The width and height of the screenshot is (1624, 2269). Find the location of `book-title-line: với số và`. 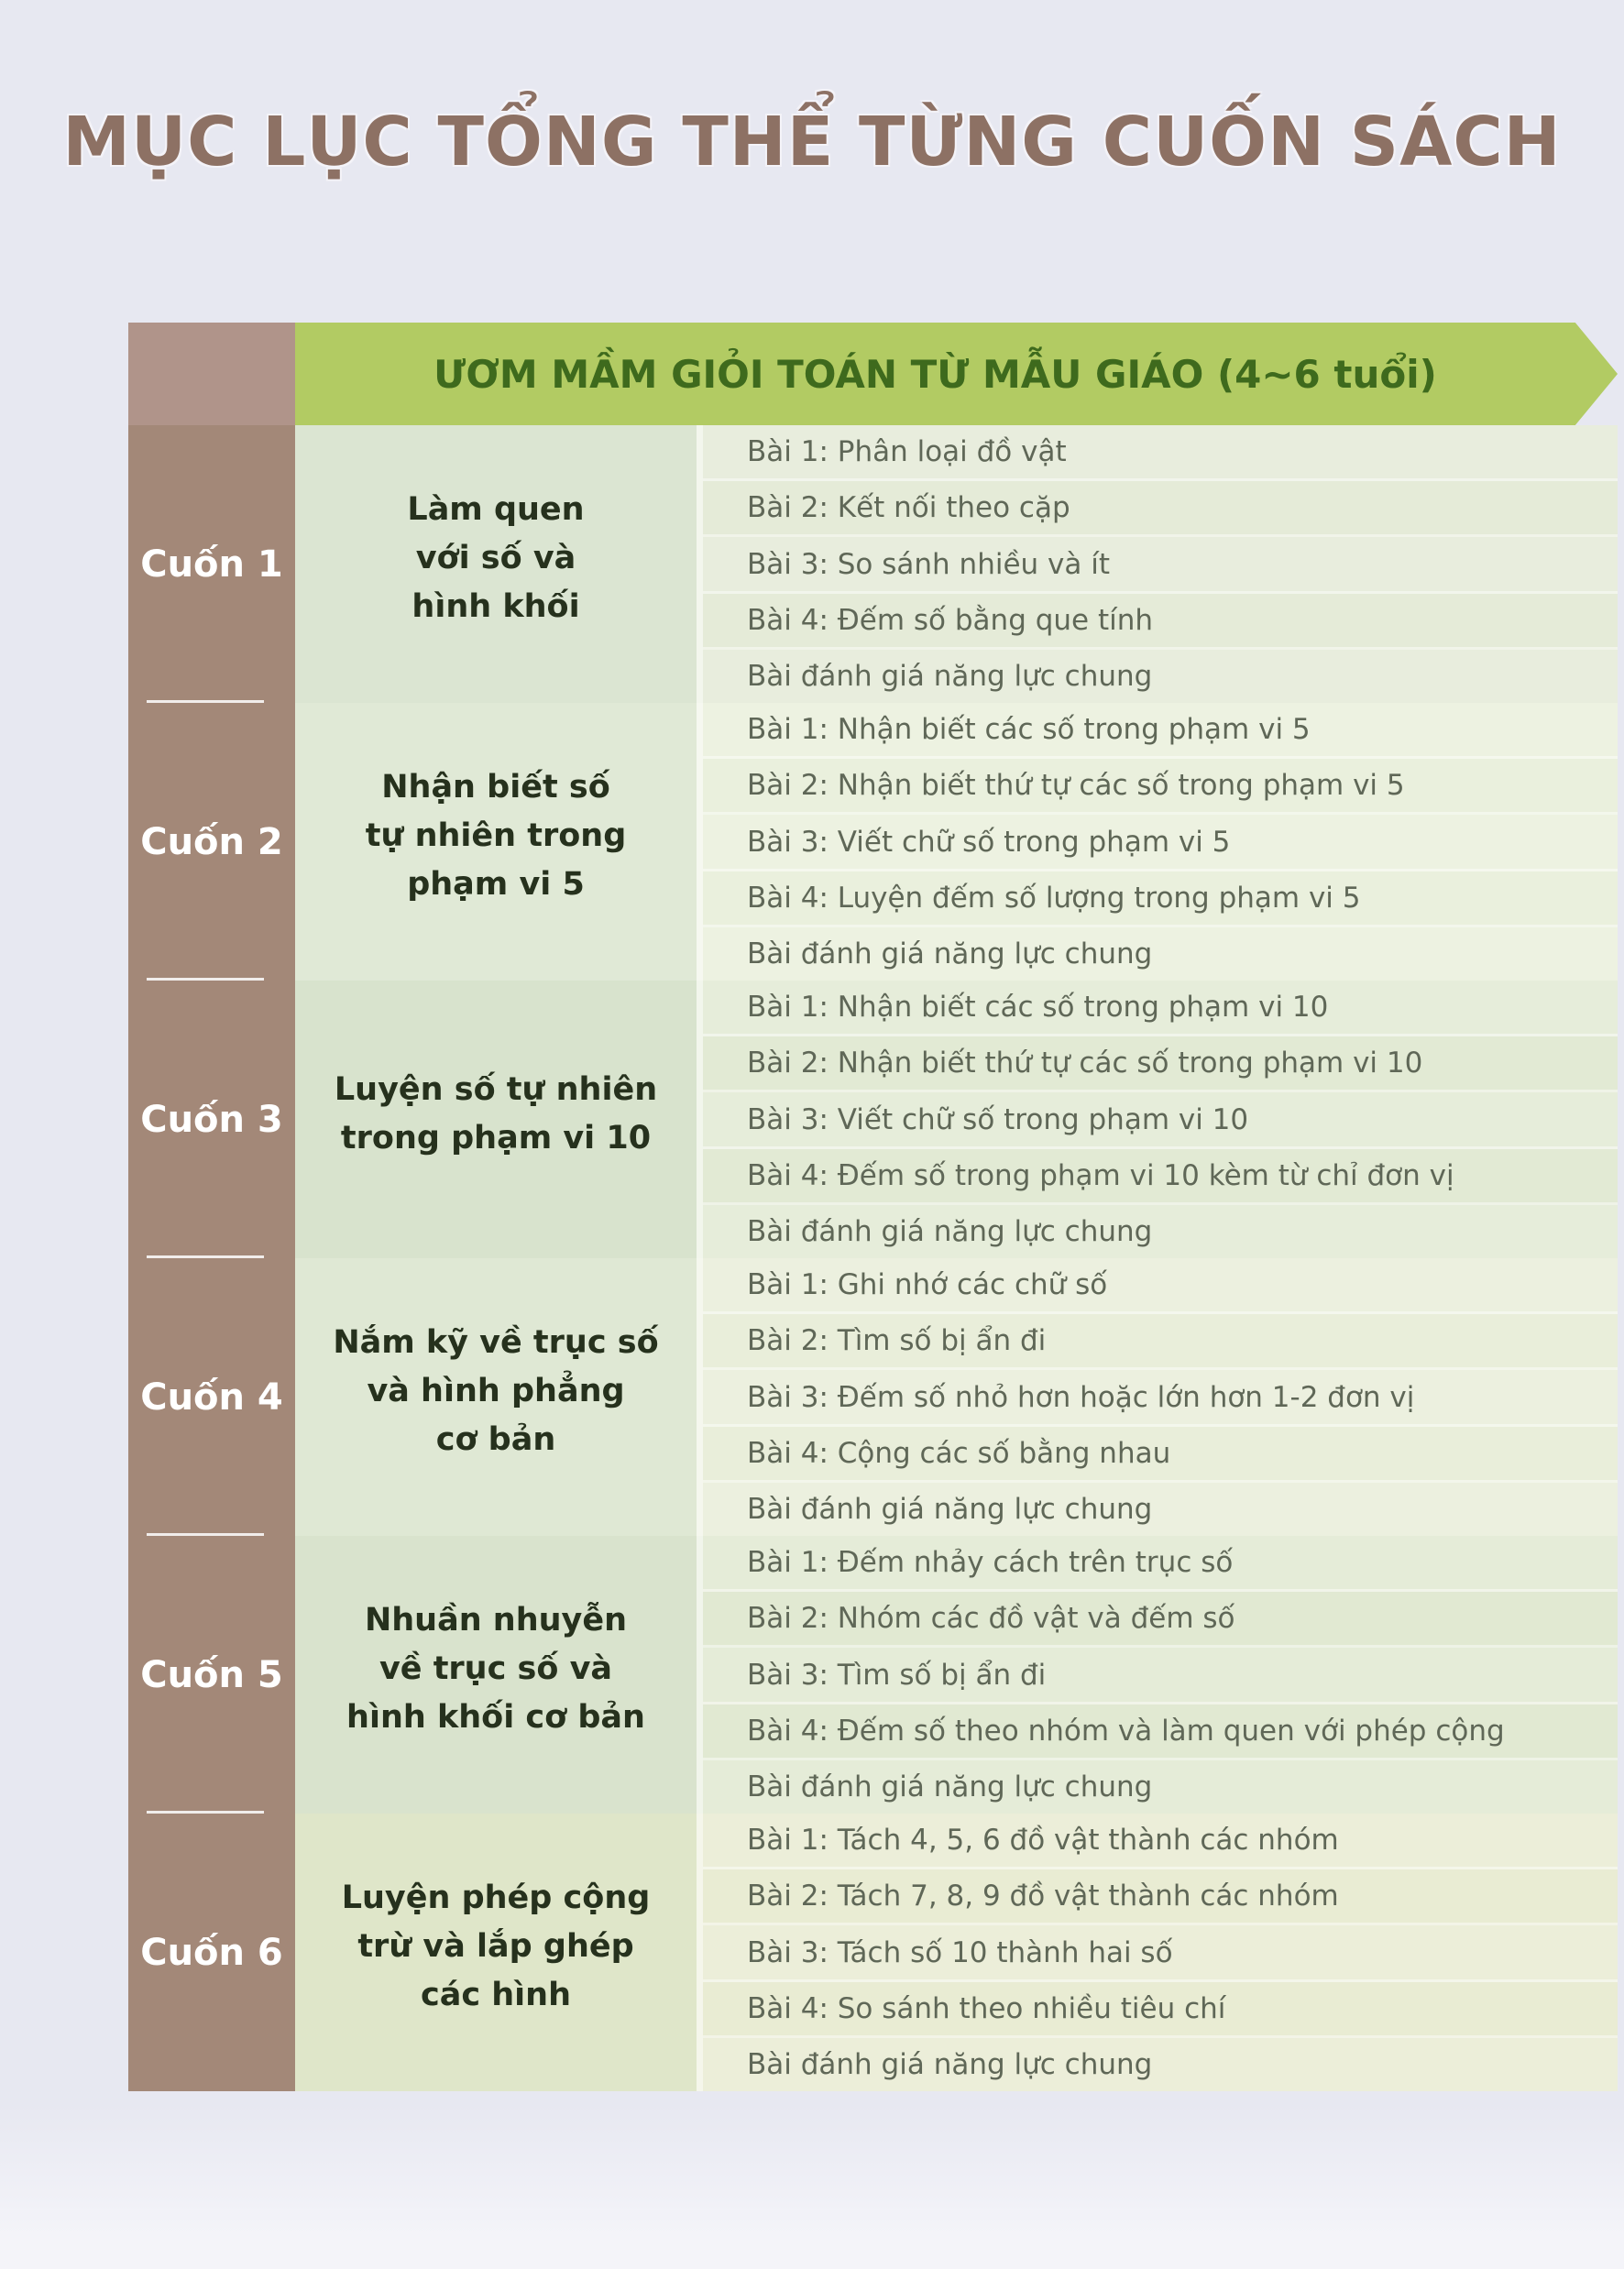

book-title-line: với số và is located at coordinates (495, 558).